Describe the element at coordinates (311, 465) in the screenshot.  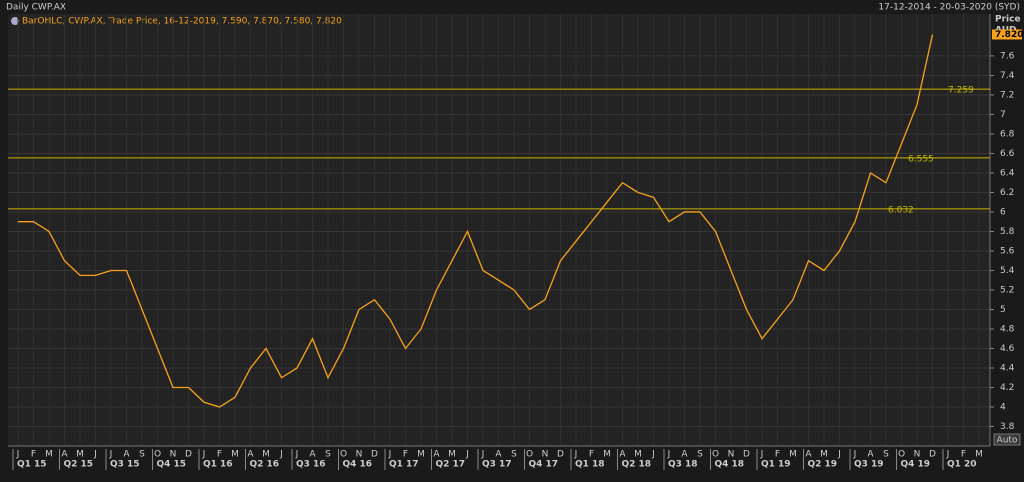
I see `quarter-label: Q3 16` at that location.